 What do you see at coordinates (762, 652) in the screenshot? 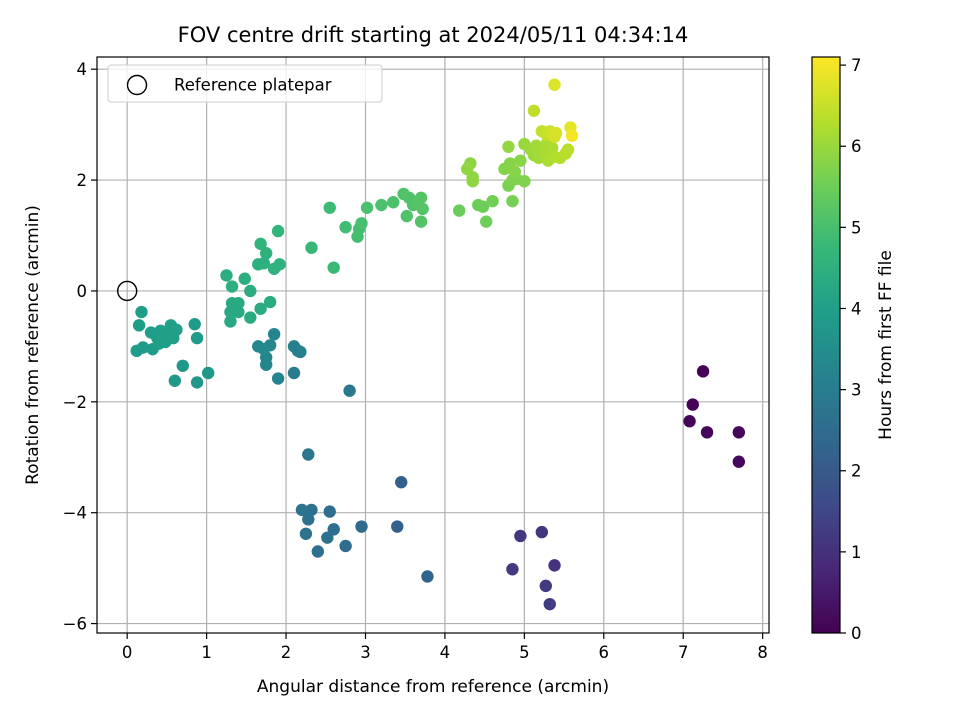
I see `x-tick-label: 8` at bounding box center [762, 652].